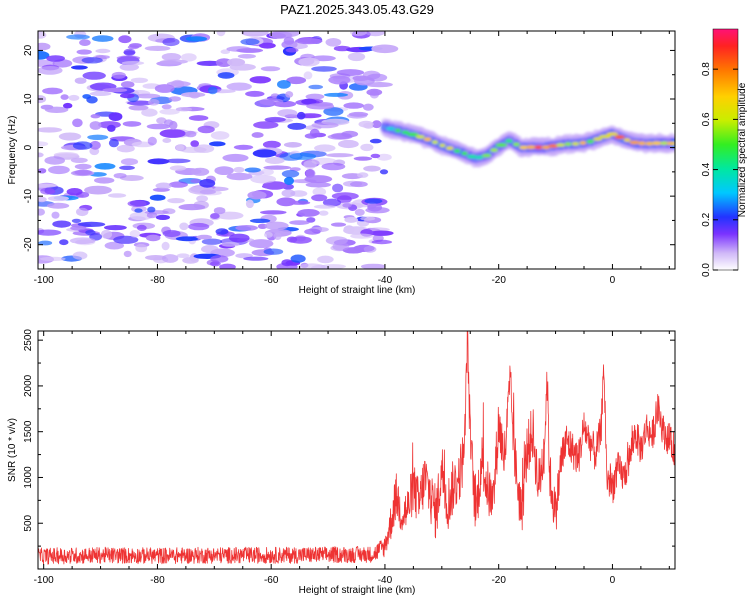 The image size is (750, 600). What do you see at coordinates (28, 477) in the screenshot?
I see `y-tick-label: 1000` at bounding box center [28, 477].